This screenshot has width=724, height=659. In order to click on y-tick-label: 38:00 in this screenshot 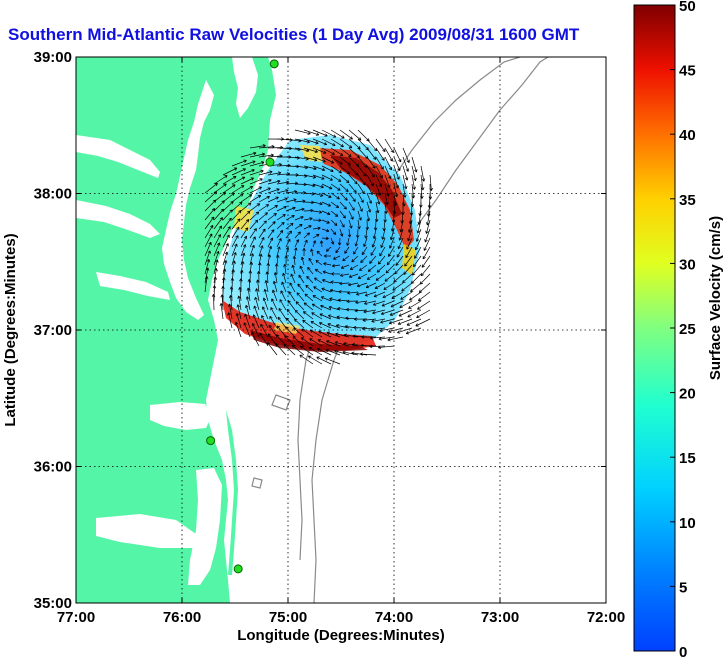, I will do `click(53, 194)`.